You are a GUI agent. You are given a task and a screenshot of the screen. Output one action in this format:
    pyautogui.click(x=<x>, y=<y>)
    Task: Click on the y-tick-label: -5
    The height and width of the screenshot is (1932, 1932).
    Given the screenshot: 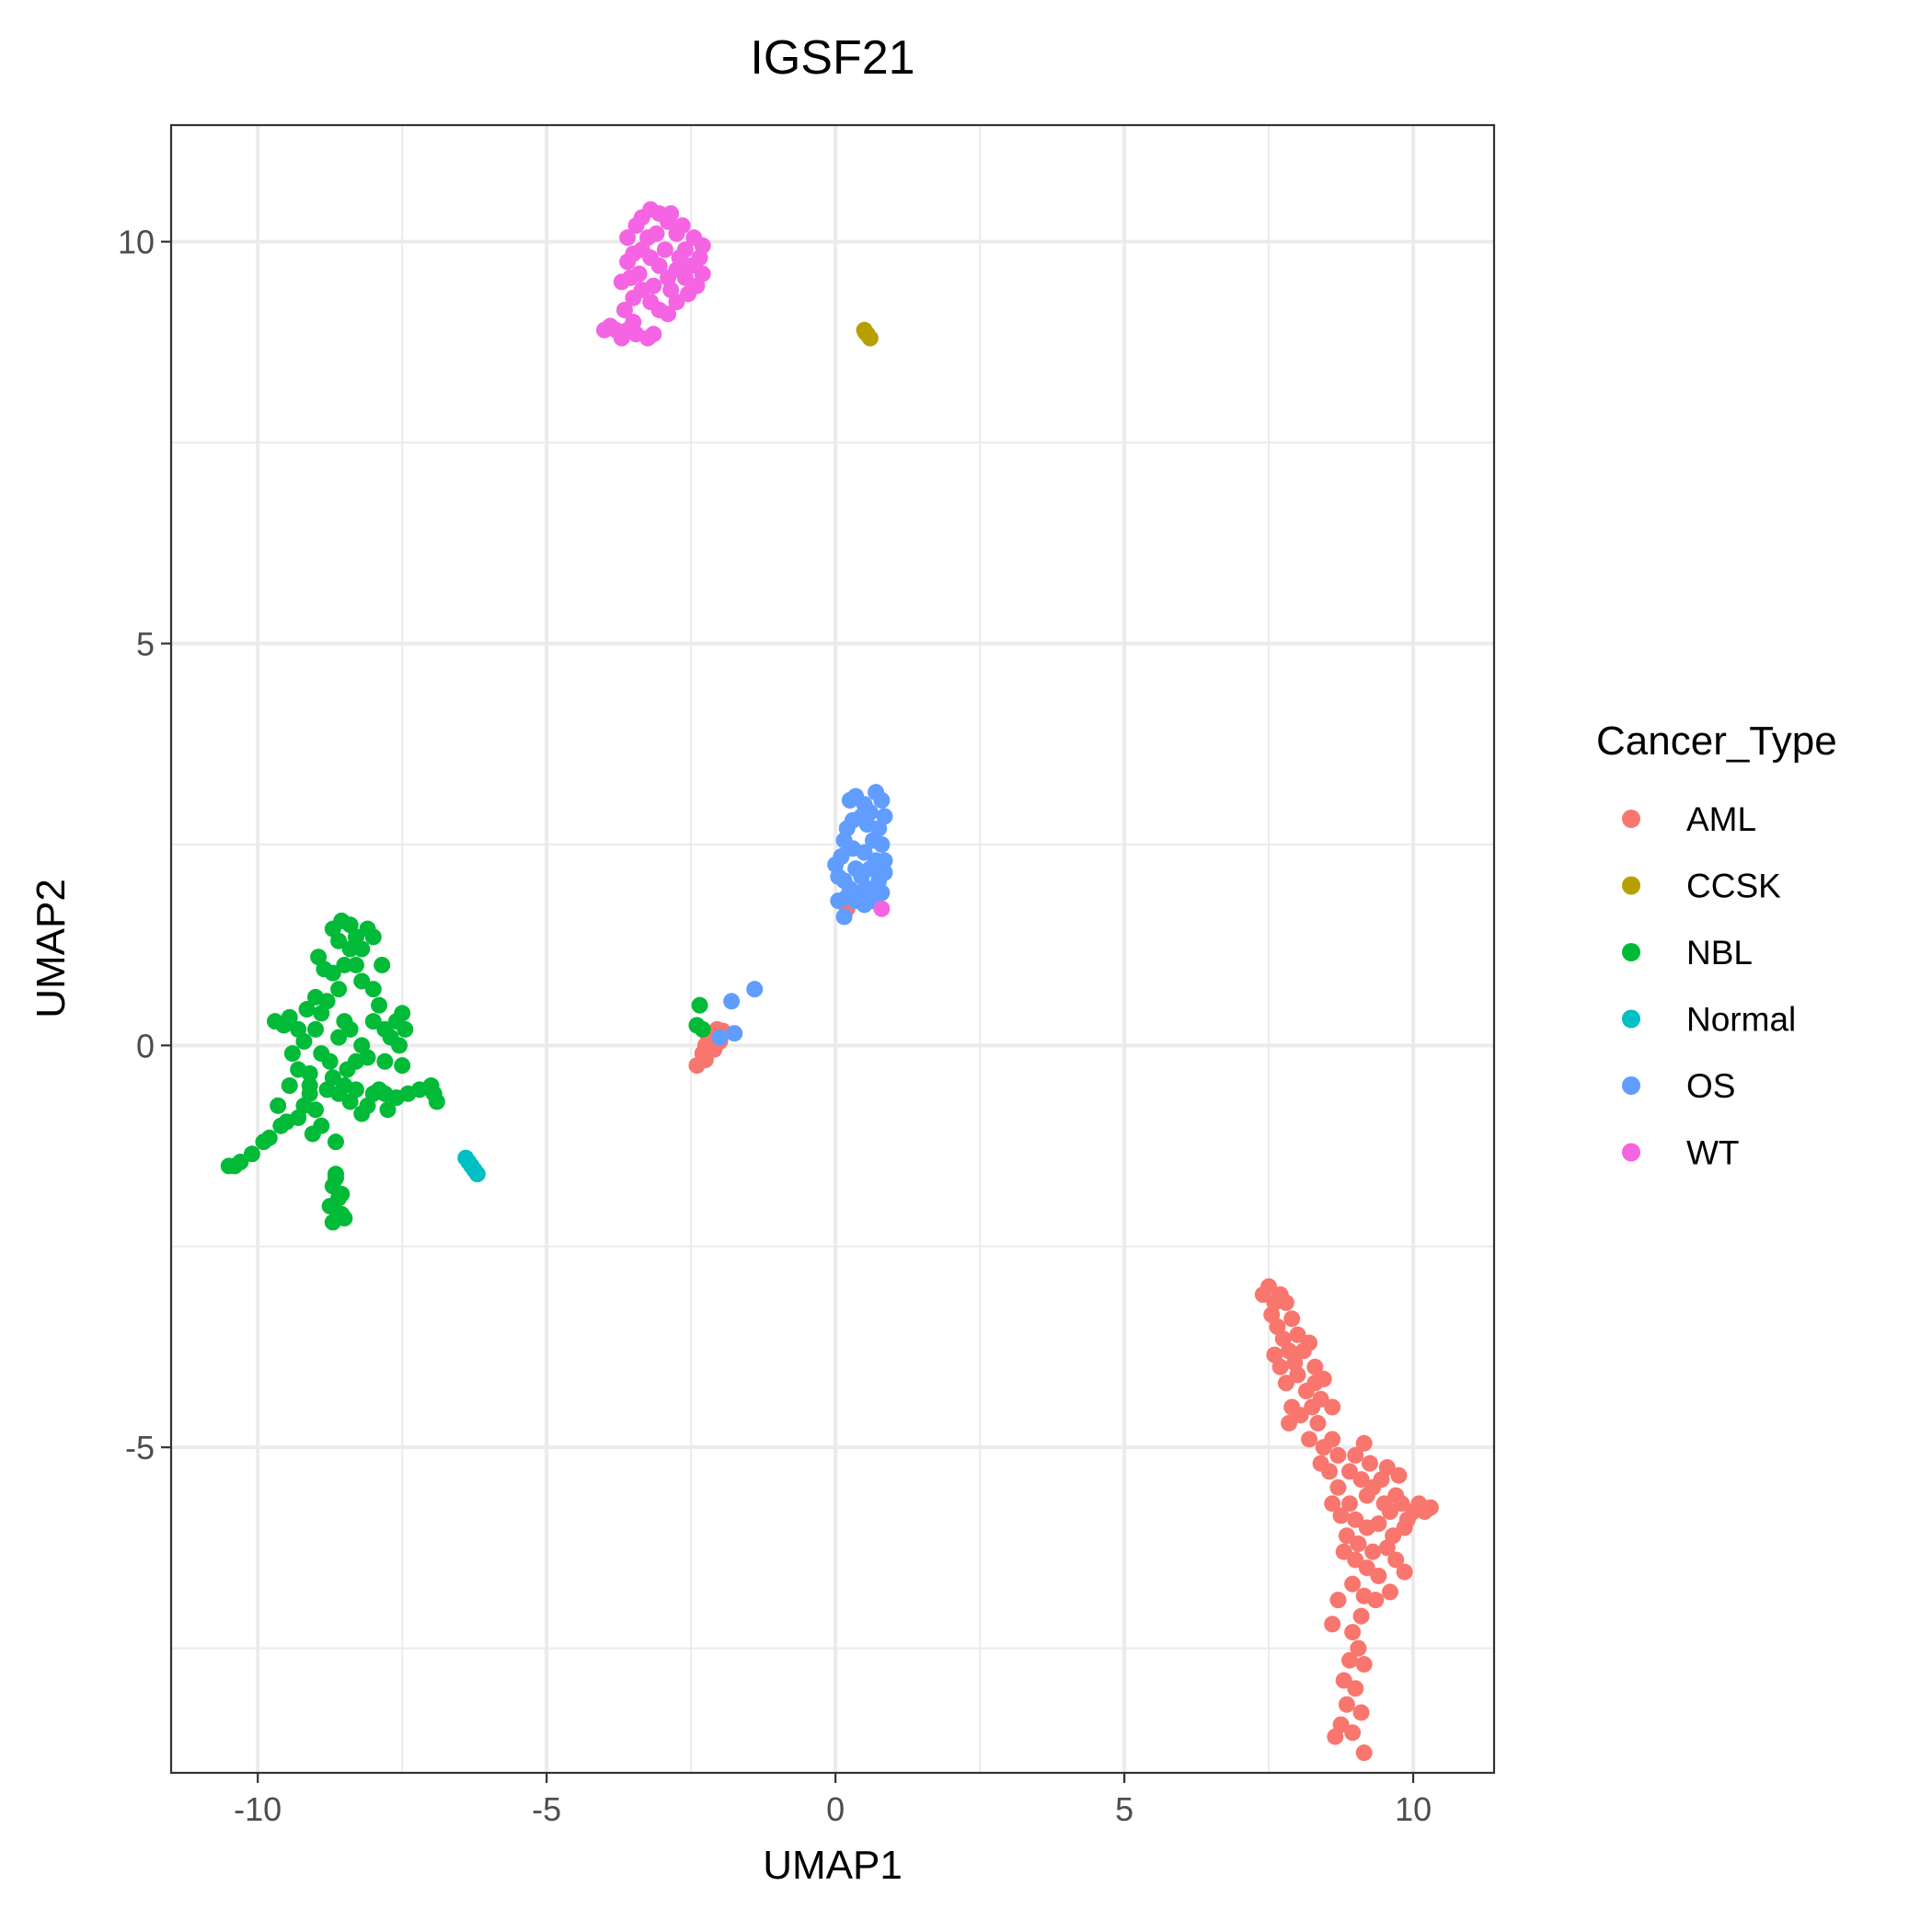 What is the action you would take?
    pyautogui.click(x=140, y=1447)
    